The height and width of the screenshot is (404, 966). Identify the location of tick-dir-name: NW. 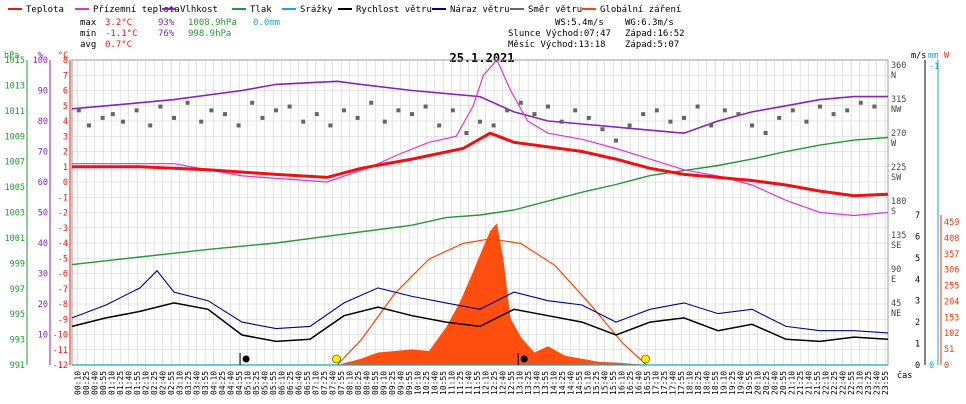
(896, 110).